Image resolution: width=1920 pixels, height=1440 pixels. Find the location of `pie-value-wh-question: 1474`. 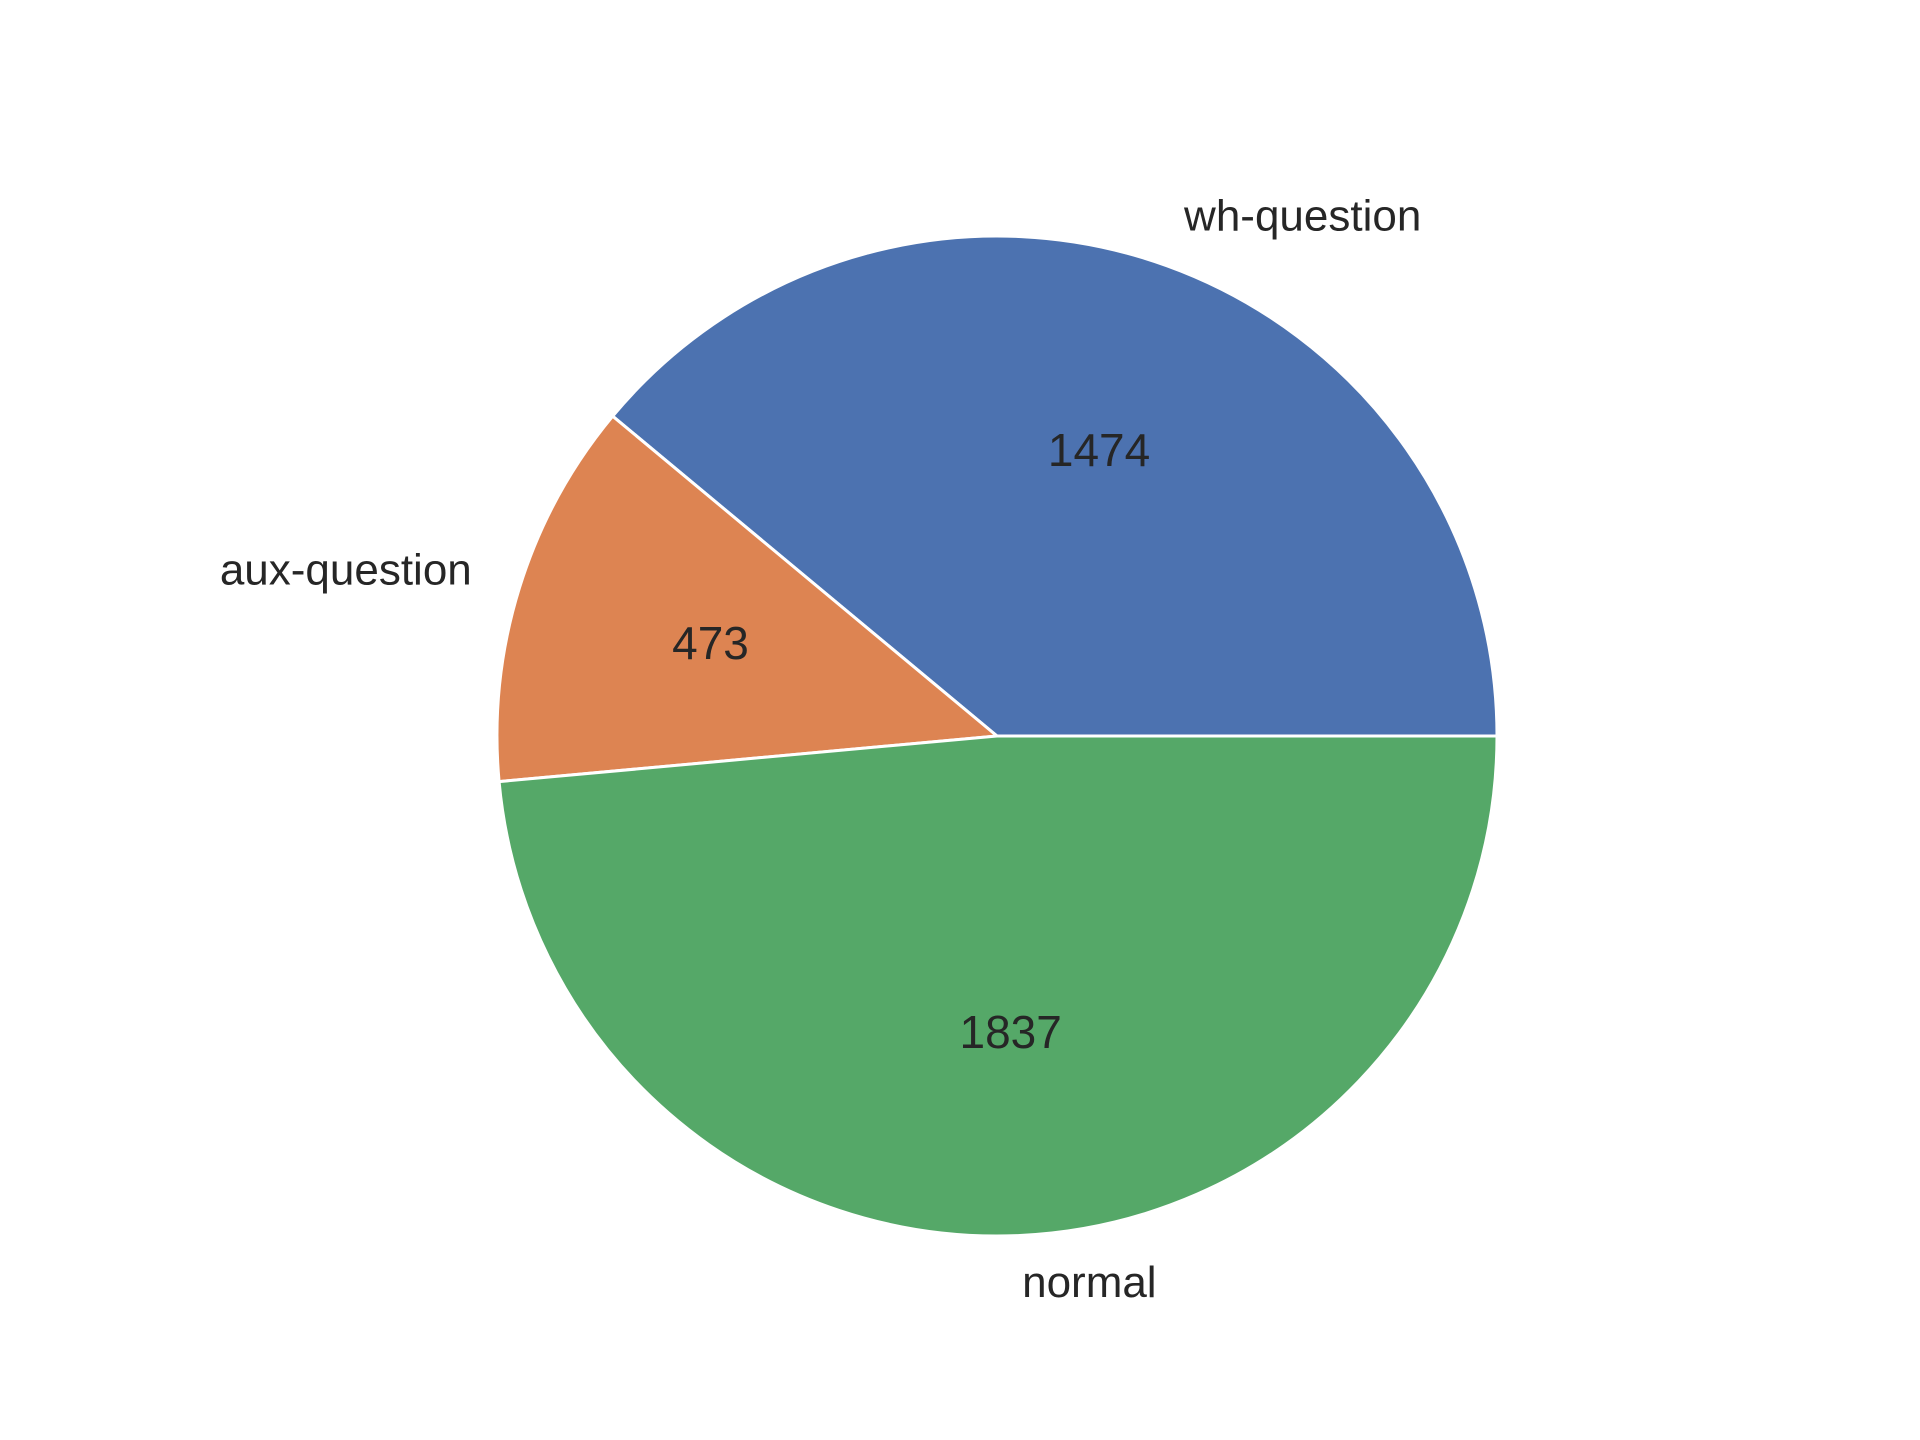

pie-value-wh-question: 1474 is located at coordinates (1099, 450).